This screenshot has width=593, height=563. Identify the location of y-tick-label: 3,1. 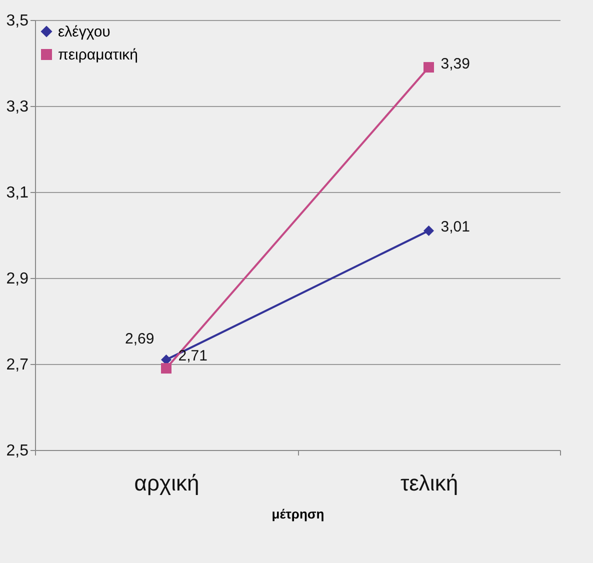
(17, 193).